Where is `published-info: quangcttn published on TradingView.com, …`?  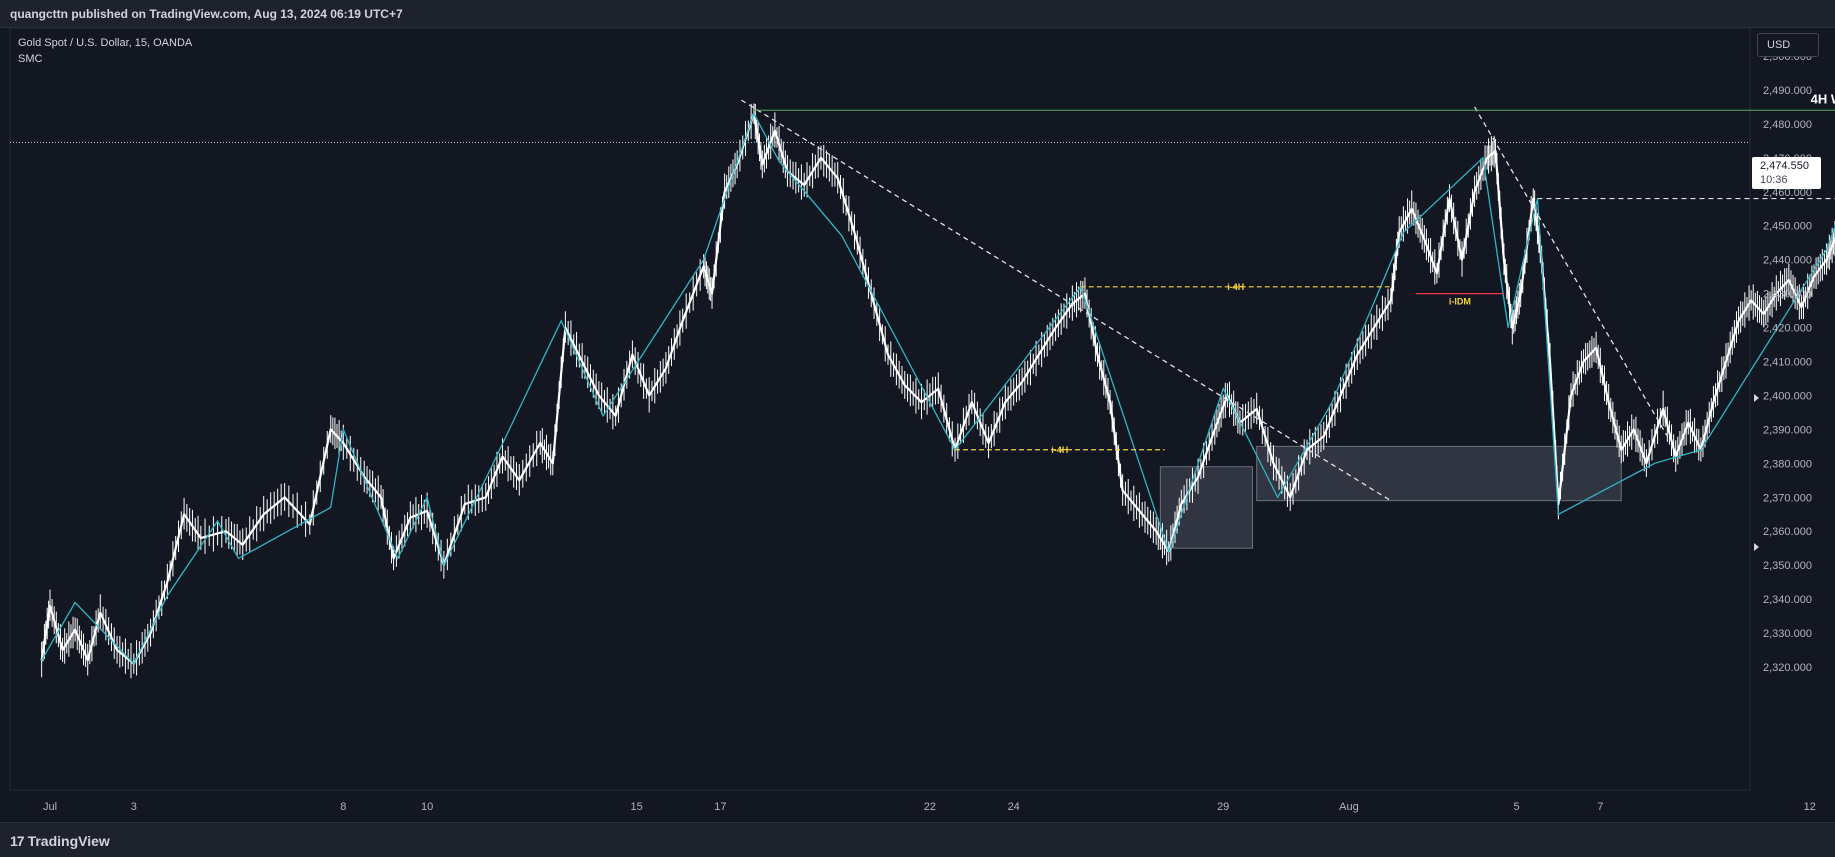
published-info: quangcttn published on TradingView.com, … is located at coordinates (206, 14).